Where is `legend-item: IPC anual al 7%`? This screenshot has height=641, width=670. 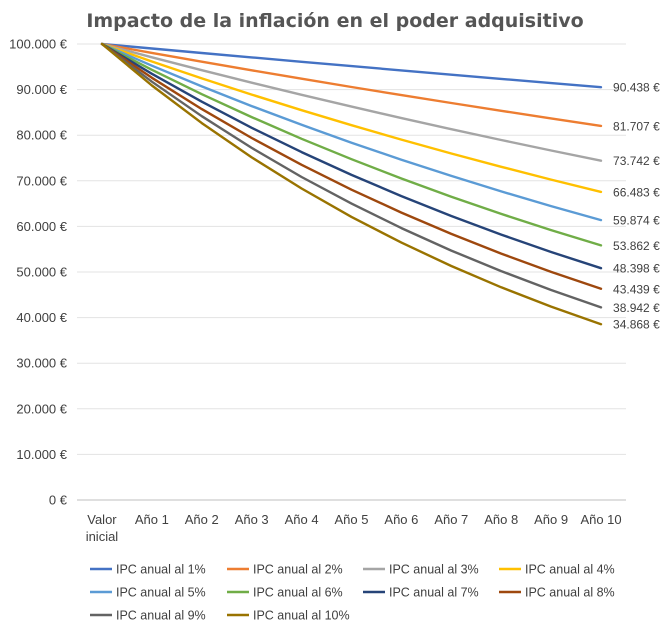 legend-item: IPC anual al 7% is located at coordinates (421, 593).